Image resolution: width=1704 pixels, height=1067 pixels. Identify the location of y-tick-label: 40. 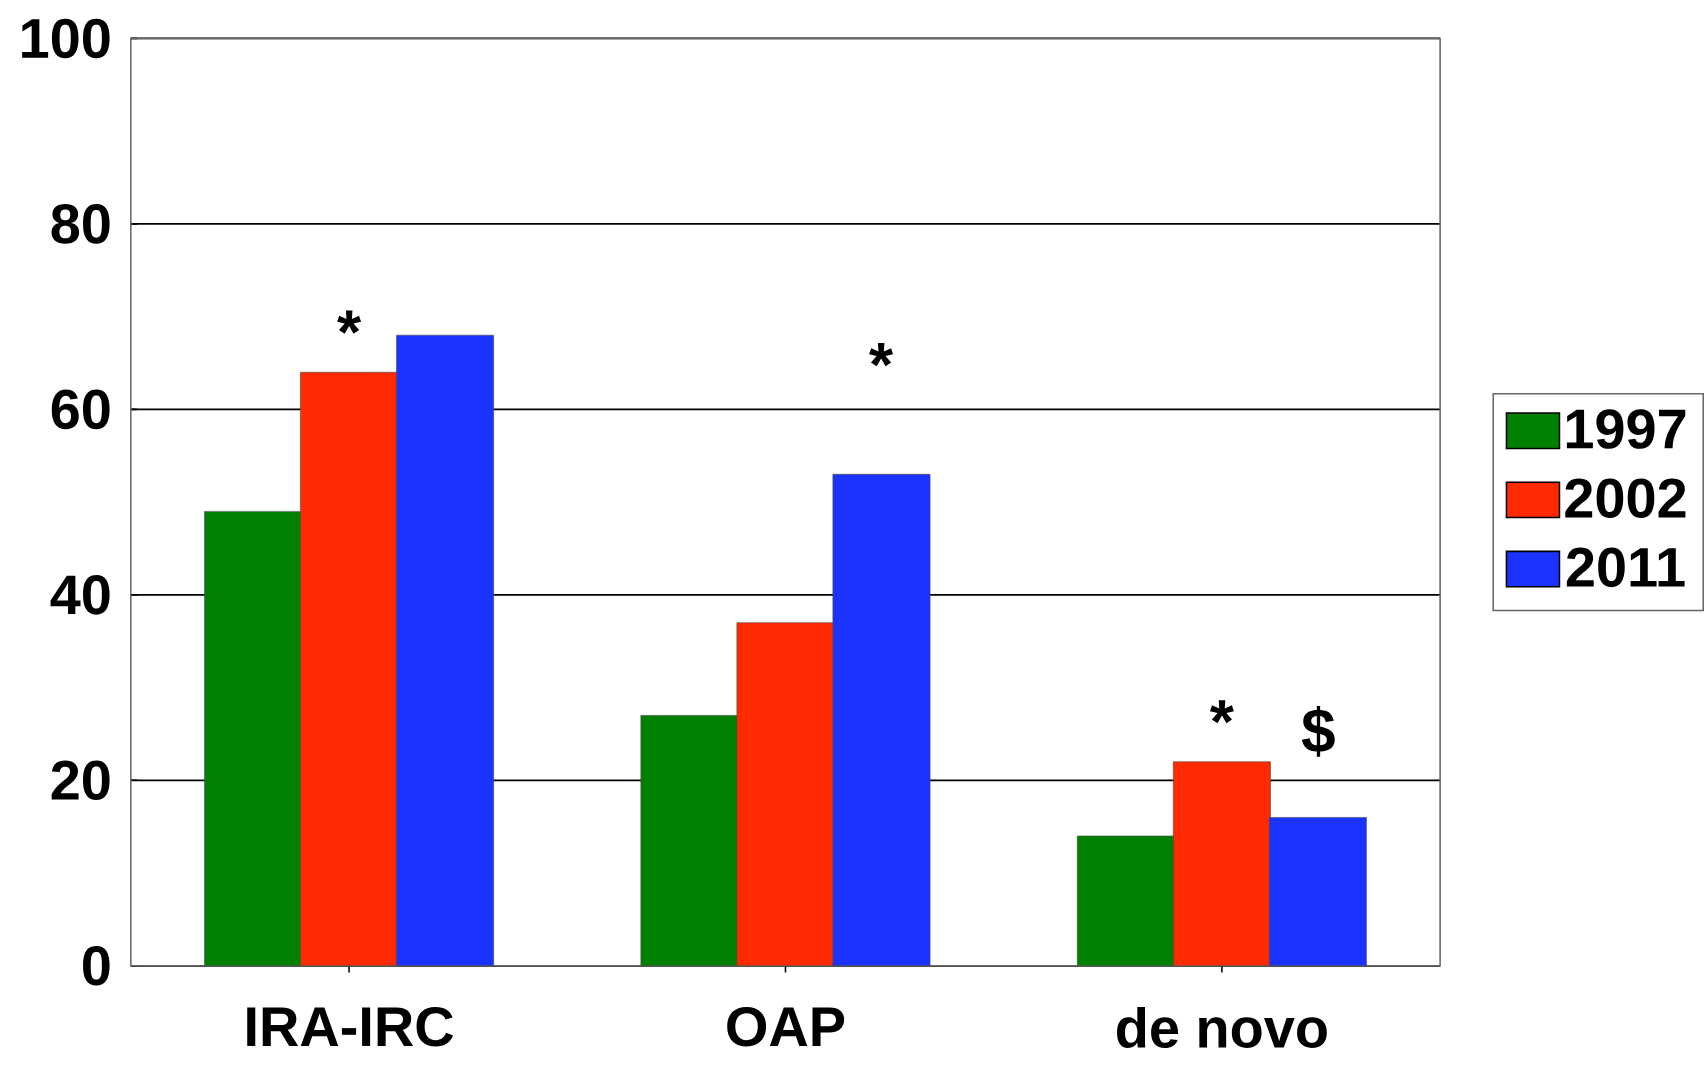
(80, 595).